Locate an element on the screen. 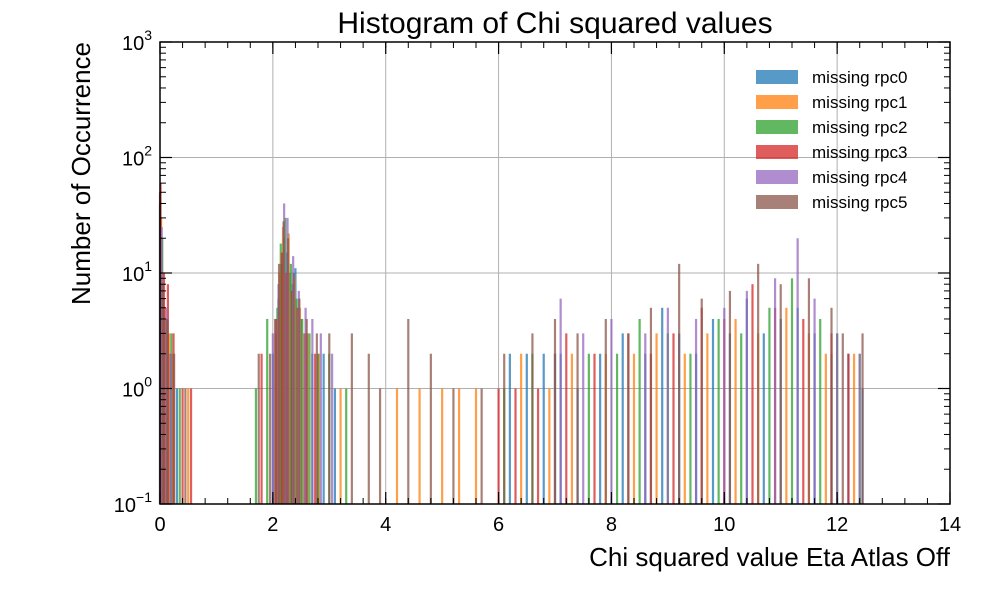 This screenshot has width=1000, height=600. x-tick-label: 8 is located at coordinates (611, 525).